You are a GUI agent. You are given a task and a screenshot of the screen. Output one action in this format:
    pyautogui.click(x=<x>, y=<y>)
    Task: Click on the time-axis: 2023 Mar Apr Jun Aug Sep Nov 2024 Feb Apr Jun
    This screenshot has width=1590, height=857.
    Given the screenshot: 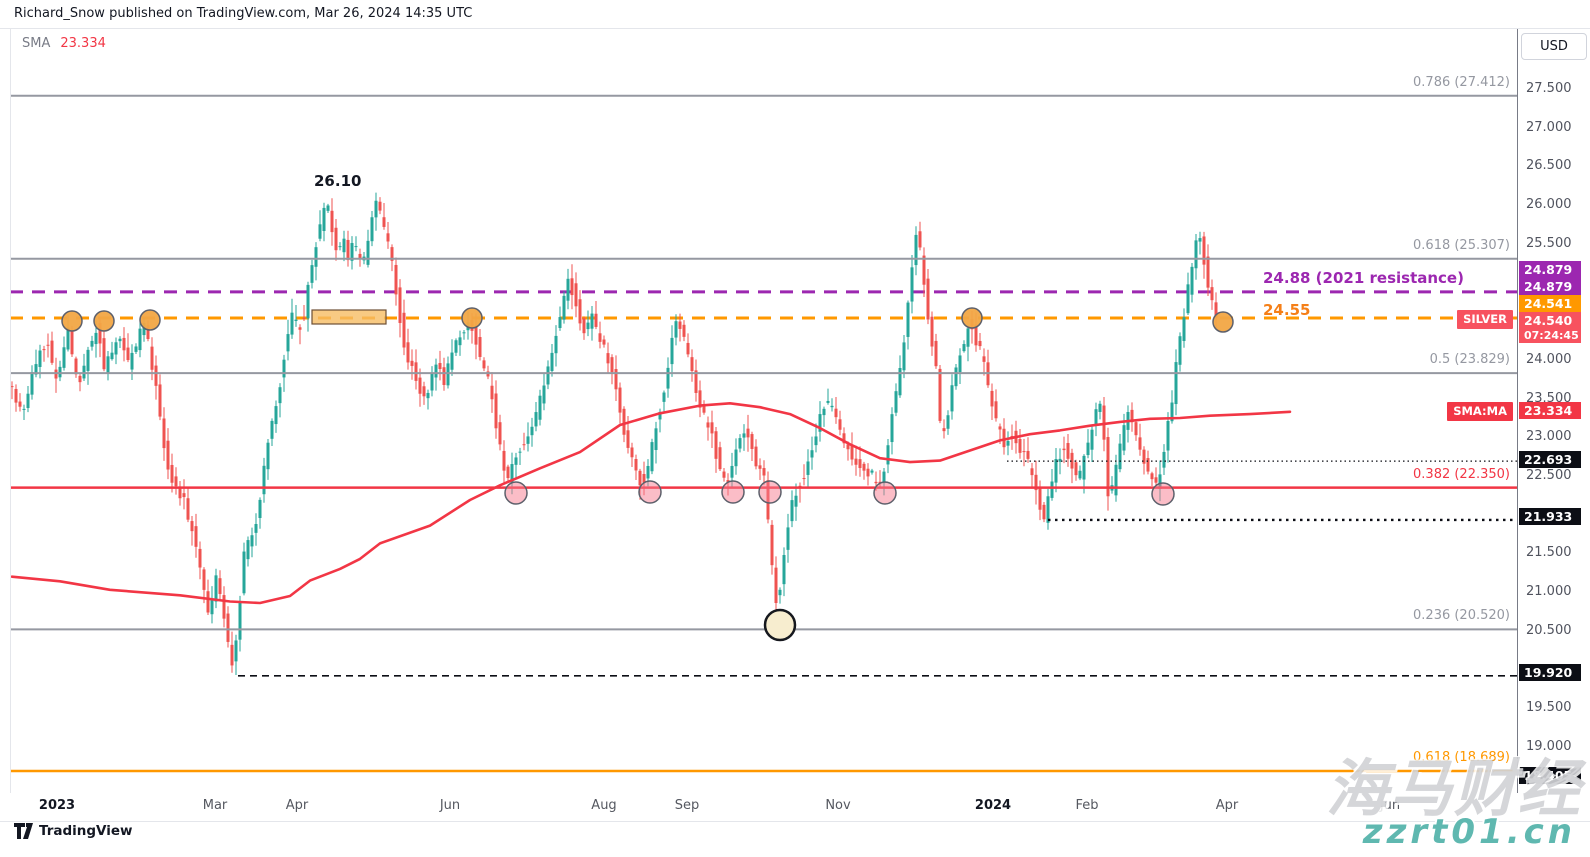 What is the action you would take?
    pyautogui.click(x=795, y=807)
    